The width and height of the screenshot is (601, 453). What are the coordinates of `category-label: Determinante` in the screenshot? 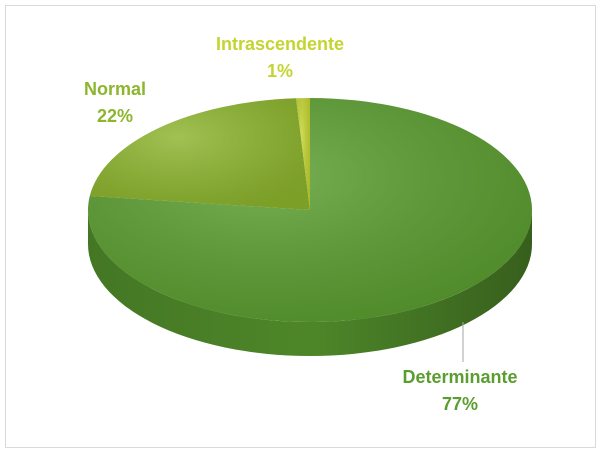 It's located at (459, 377).